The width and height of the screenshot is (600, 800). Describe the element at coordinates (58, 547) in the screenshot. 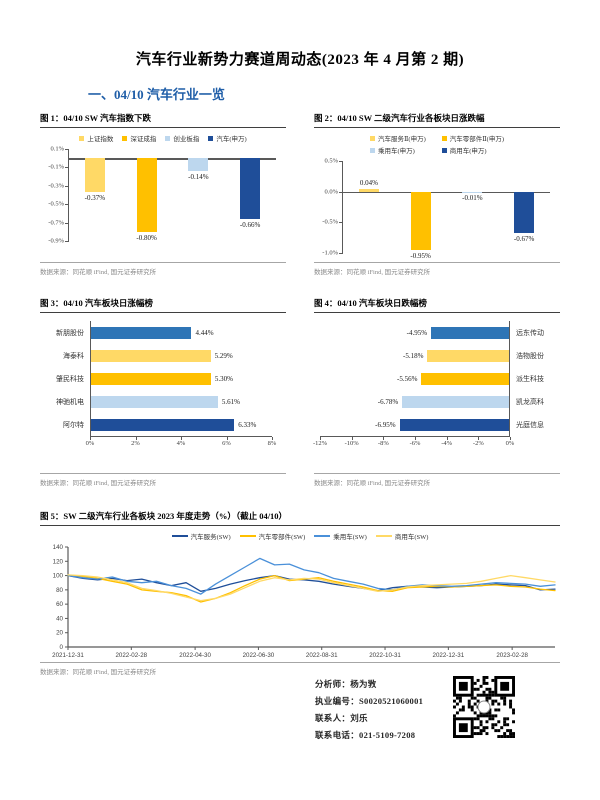

I see `y-tick-label: 140` at that location.